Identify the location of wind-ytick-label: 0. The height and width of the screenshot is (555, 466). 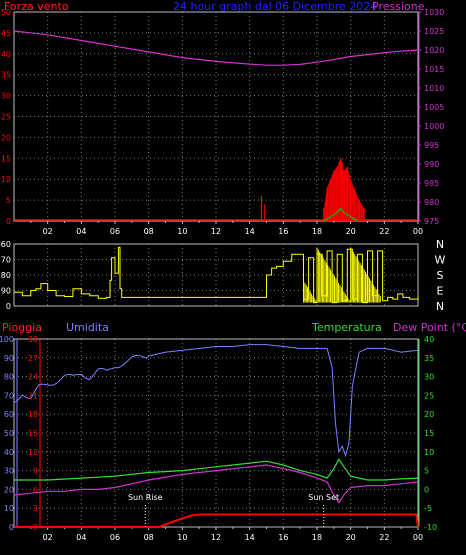
(8, 221).